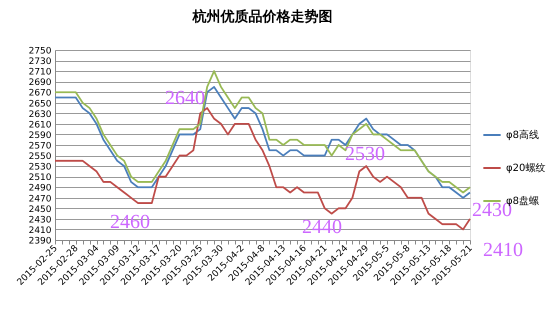 This screenshot has width=559, height=322. What do you see at coordinates (40, 178) in the screenshot?
I see `y-tick-label: 2510` at bounding box center [40, 178].